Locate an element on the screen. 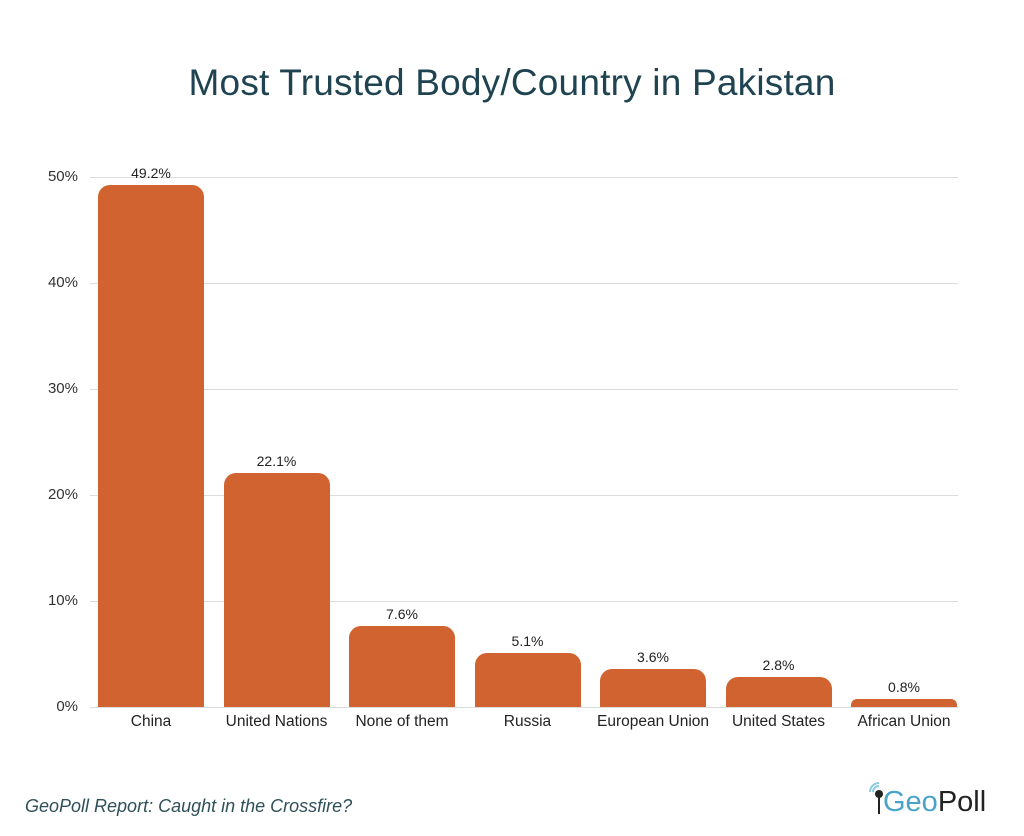 The image size is (1024, 836). y-tick-label: 50% is located at coordinates (62, 176).